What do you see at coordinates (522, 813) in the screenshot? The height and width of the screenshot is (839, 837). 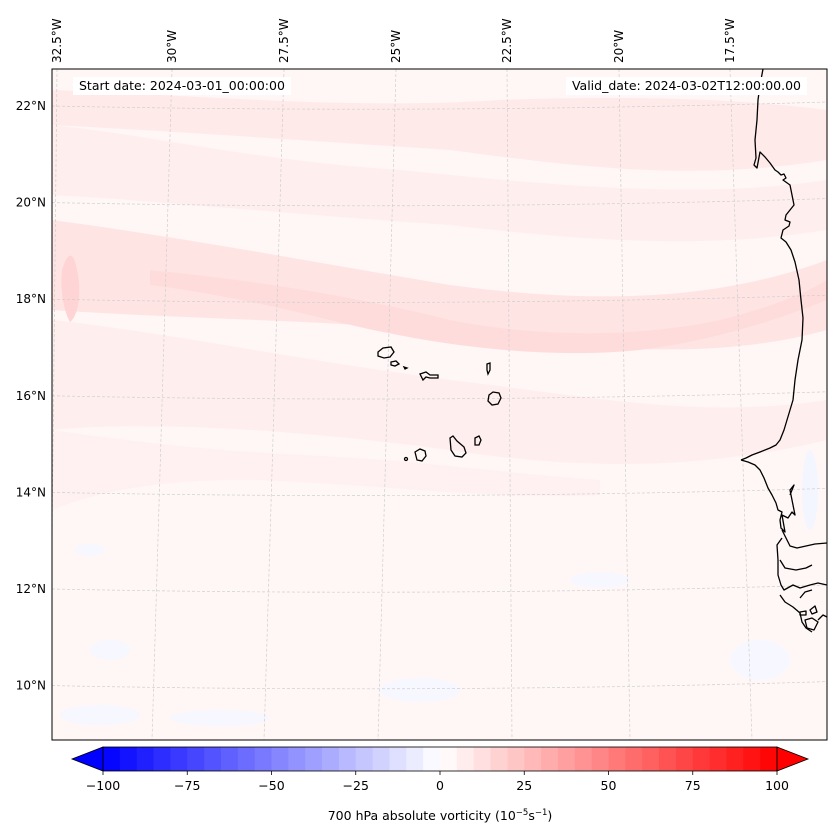 I see `colorbar-label-exponent: −5` at bounding box center [522, 813].